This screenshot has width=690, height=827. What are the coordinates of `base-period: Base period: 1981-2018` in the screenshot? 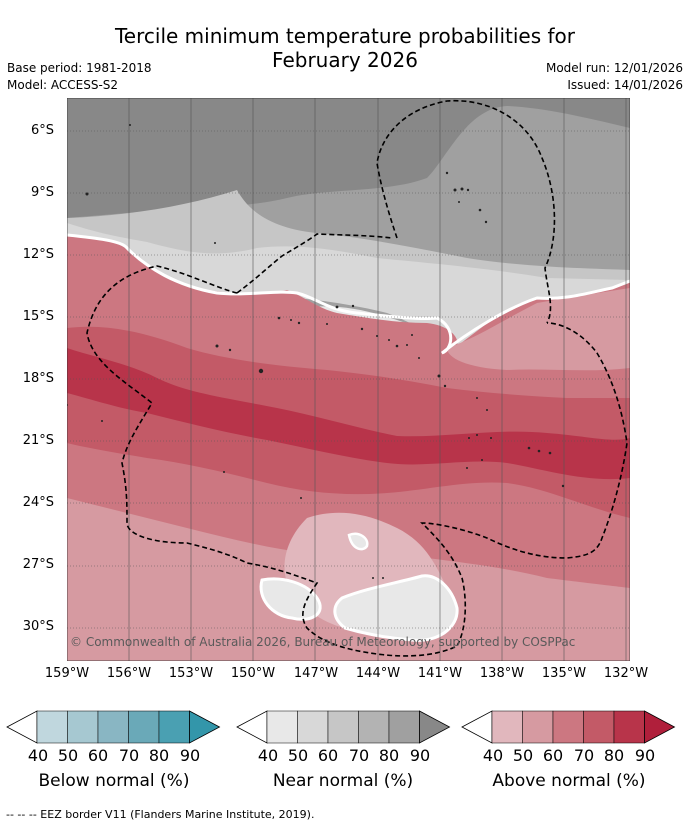 It's located at (79, 68).